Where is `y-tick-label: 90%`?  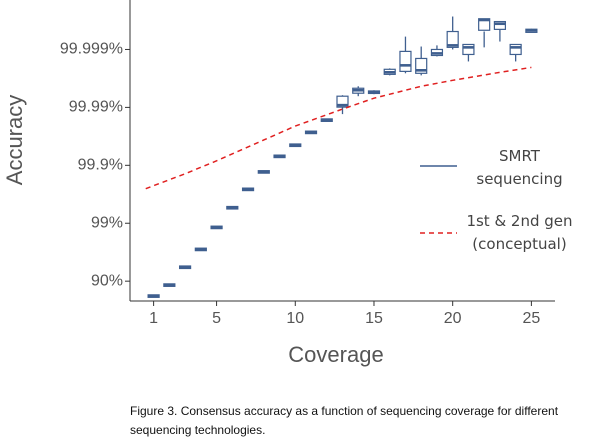
y-tick-label: 90% is located at coordinates (107, 280).